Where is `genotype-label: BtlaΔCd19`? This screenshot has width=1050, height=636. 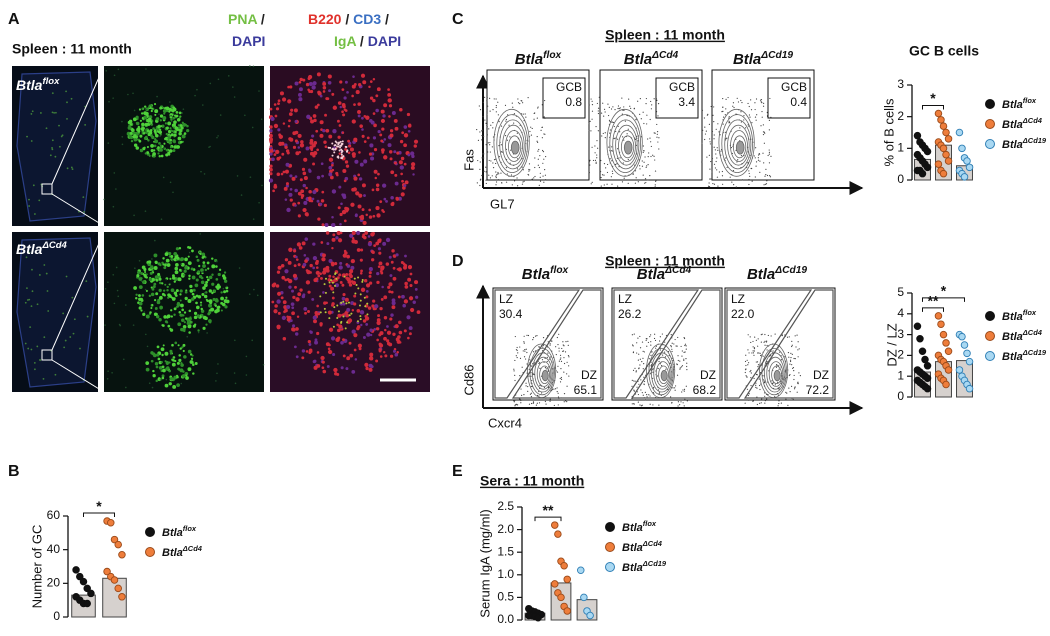
genotype-label: BtlaΔCd19 is located at coordinates (1024, 143).